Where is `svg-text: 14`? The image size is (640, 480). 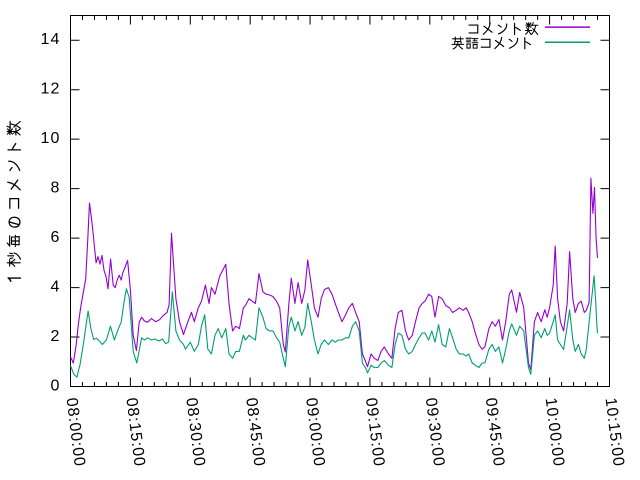 svg-text: 14 is located at coordinates (51, 39).